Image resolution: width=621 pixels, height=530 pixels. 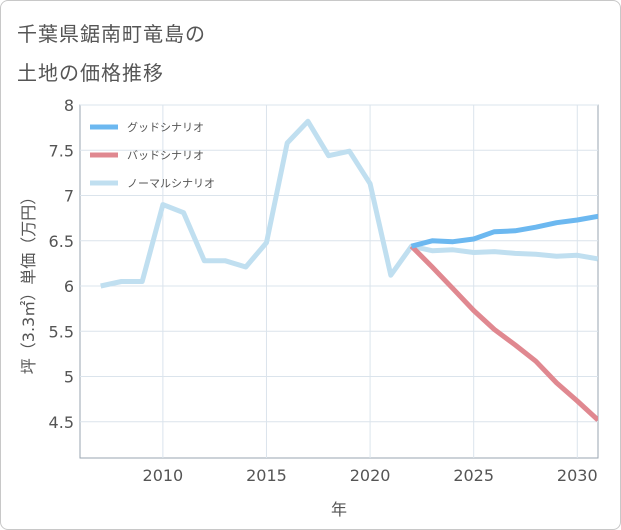 I want to click on x-tick-label: 2020, so click(x=370, y=475).